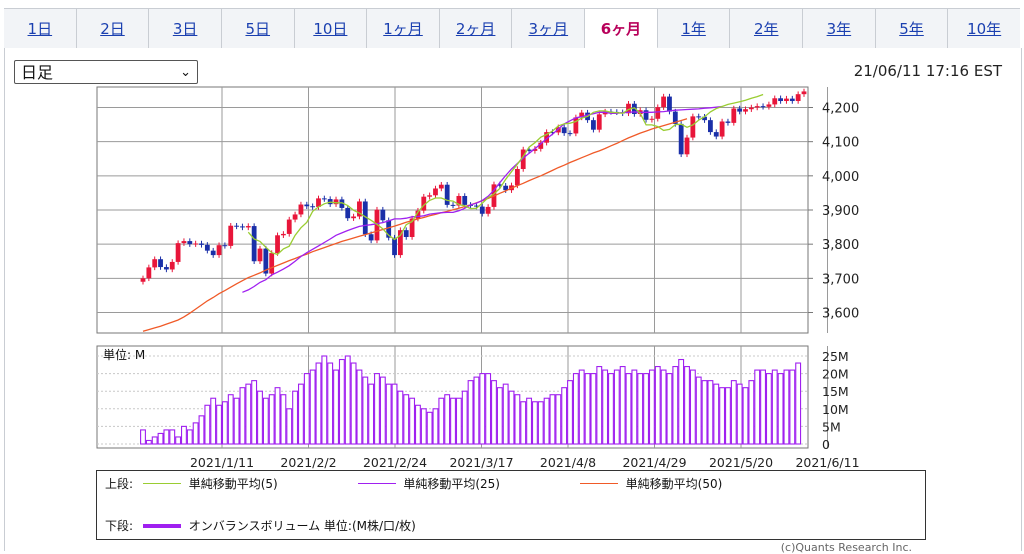  What do you see at coordinates (331, 29) in the screenshot?
I see `tab-5: 10日` at bounding box center [331, 29].